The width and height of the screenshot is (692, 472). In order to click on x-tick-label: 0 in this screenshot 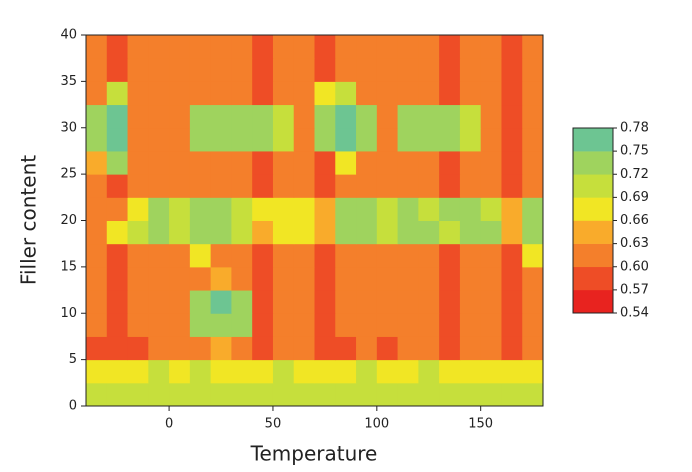, I will do `click(169, 424)`.